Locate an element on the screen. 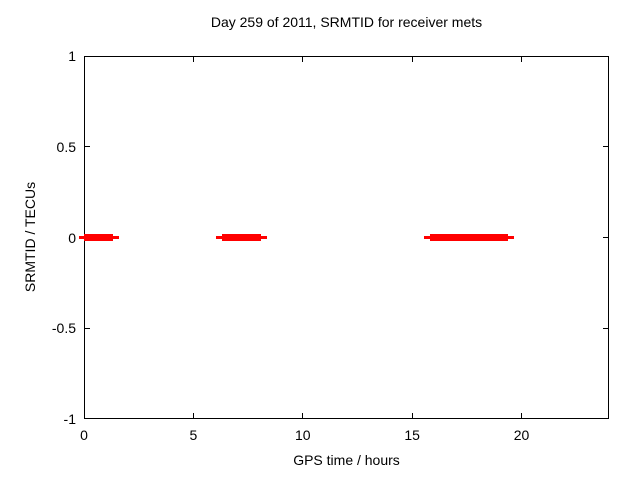 Image resolution: width=640 pixels, height=480 pixels. y-tick-label: 0 is located at coordinates (72, 237).